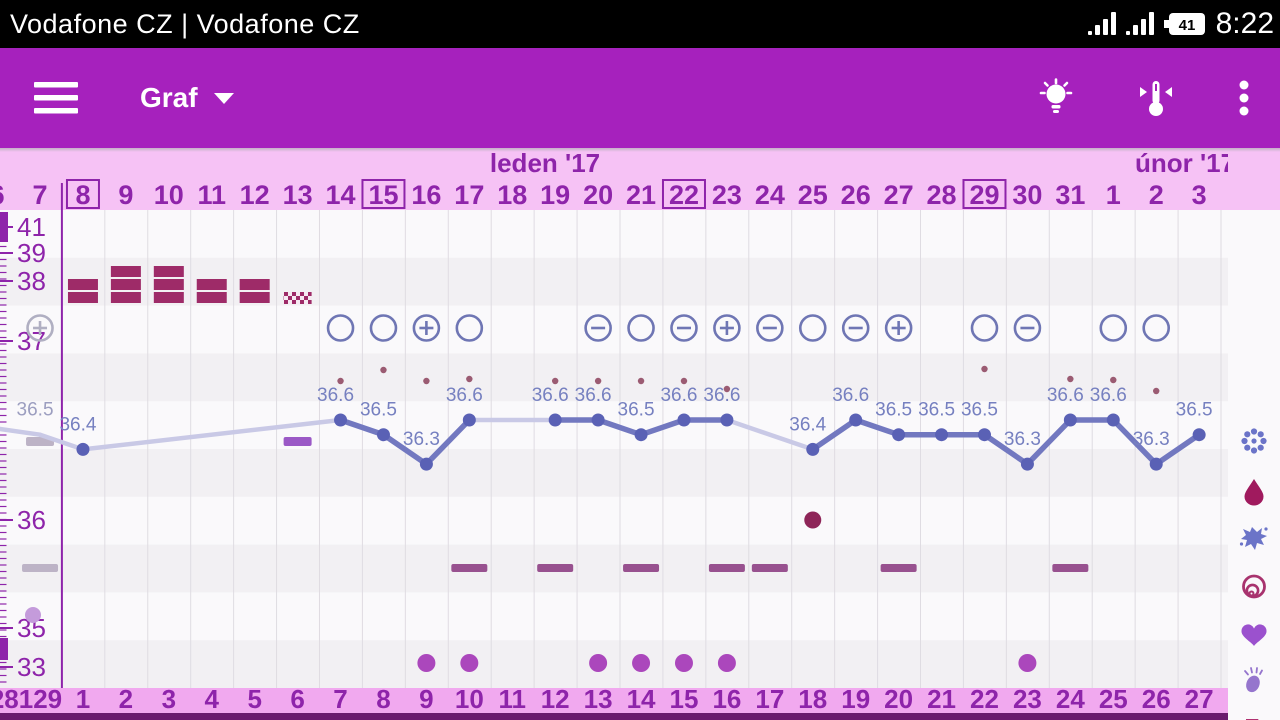 This screenshot has width=1280, height=720. Describe the element at coordinates (598, 699) in the screenshot. I see `cycle-day-label: 13` at that location.